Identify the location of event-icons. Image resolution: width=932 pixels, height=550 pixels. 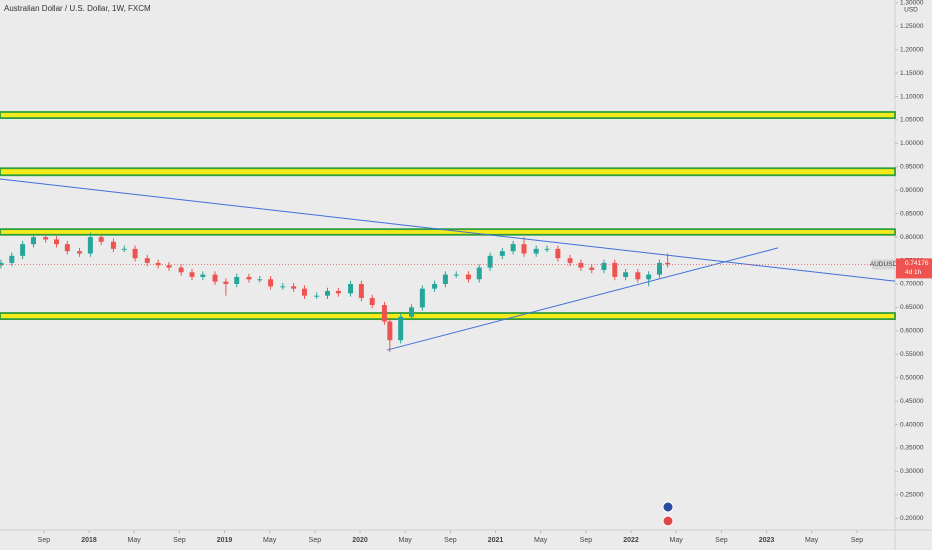
(668, 514).